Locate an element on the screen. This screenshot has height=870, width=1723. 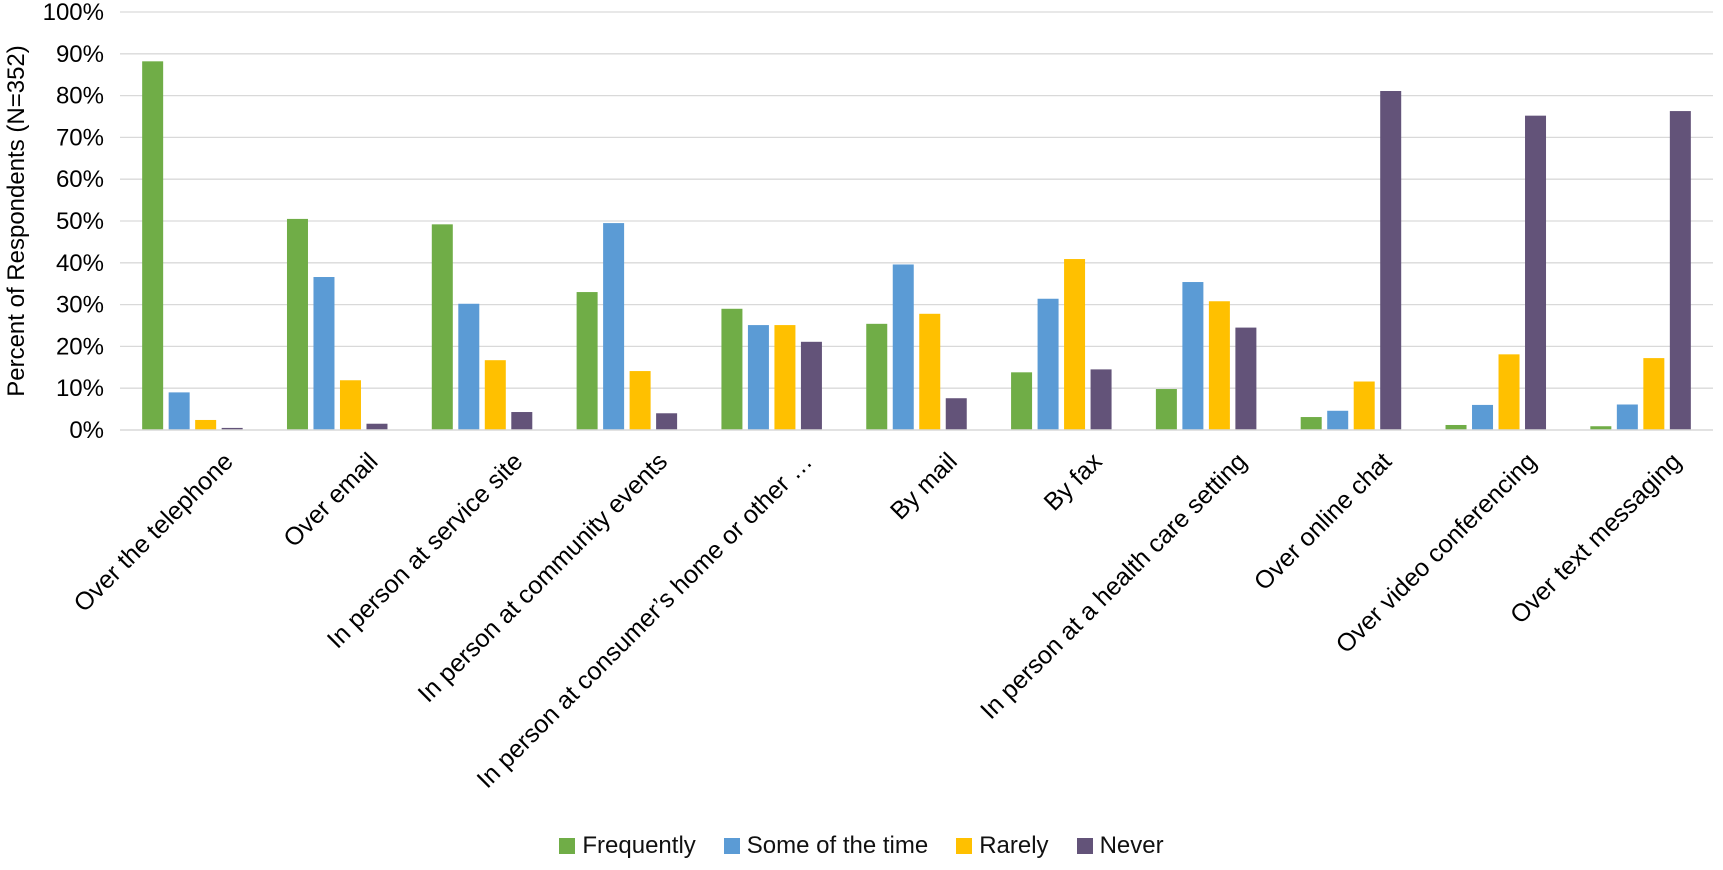
legend-label: Some of the time is located at coordinates (837, 845).